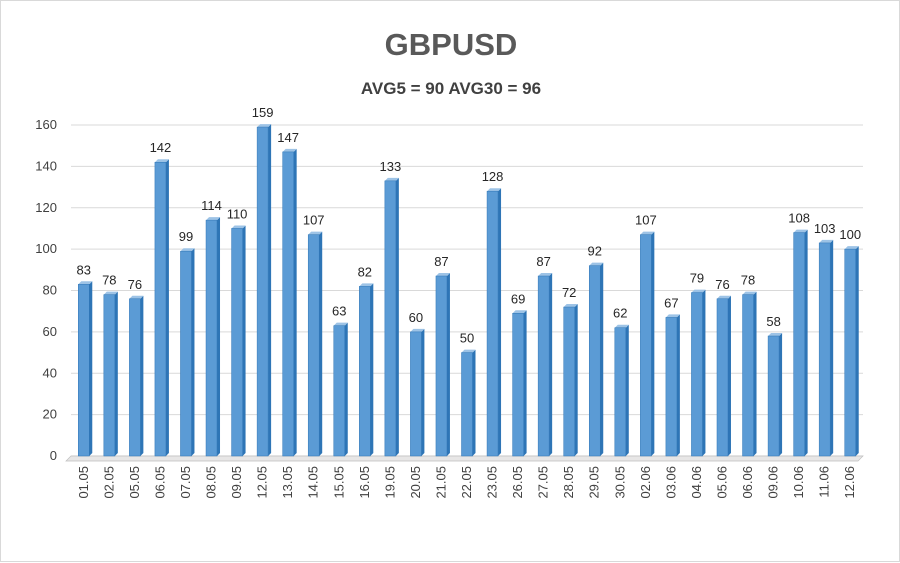 The width and height of the screenshot is (900, 563). I want to click on x-tick-label: 13.05, so click(287, 482).